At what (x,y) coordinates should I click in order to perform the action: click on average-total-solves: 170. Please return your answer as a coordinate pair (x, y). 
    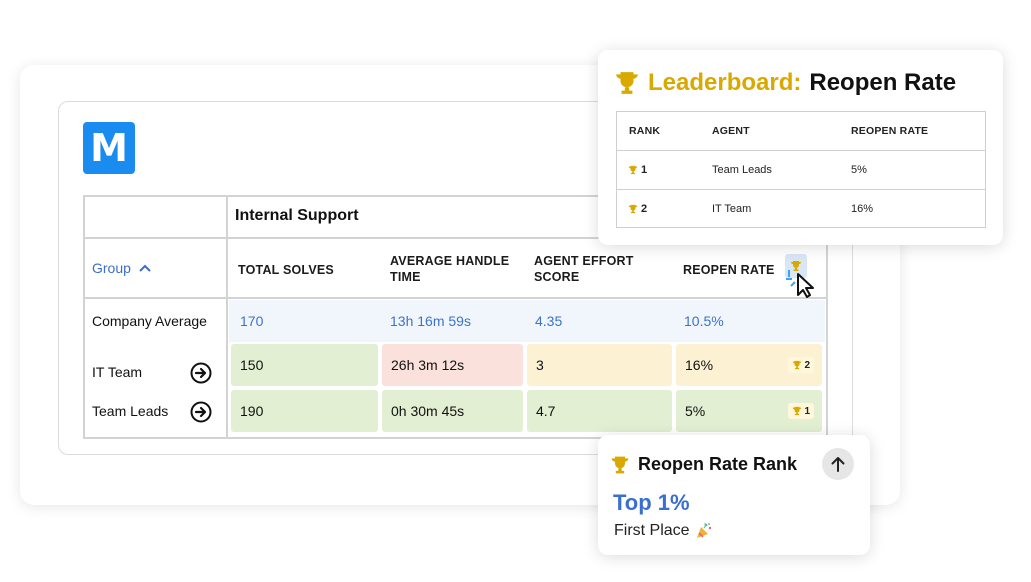
    Looking at the image, I should click on (252, 321).